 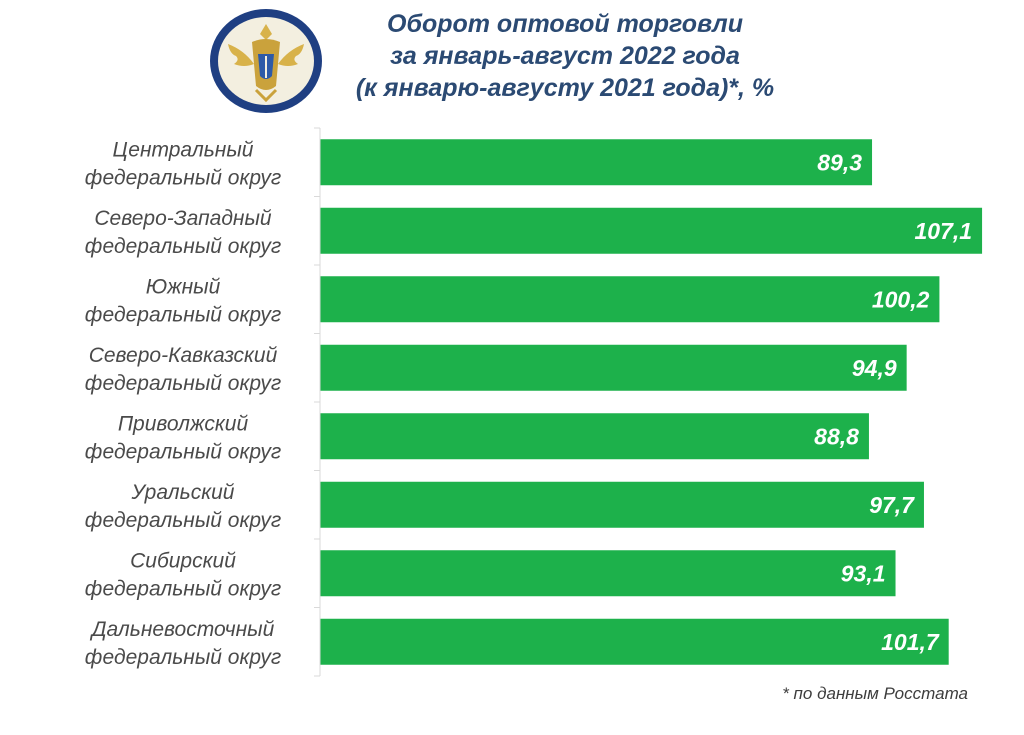 What do you see at coordinates (901, 299) in the screenshot?
I see `bar-value-label-3: 100,2` at bounding box center [901, 299].